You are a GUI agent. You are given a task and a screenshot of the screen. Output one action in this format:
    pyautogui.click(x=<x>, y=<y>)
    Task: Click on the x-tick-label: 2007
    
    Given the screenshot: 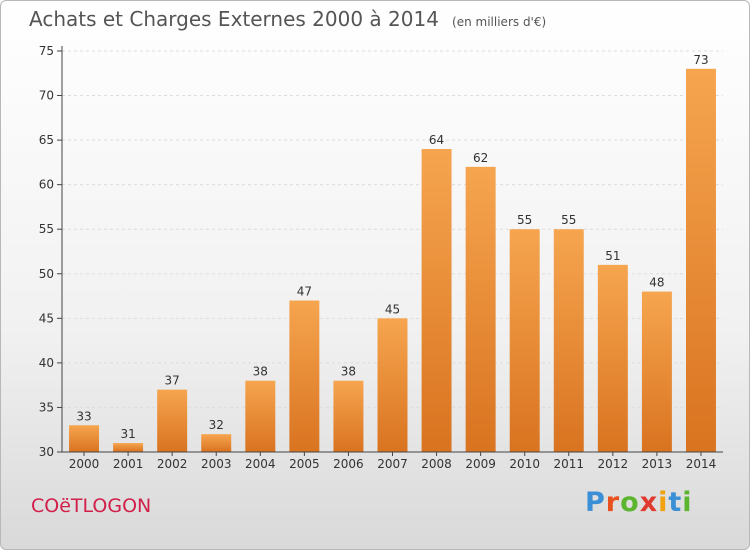 What is the action you would take?
    pyautogui.click(x=392, y=464)
    